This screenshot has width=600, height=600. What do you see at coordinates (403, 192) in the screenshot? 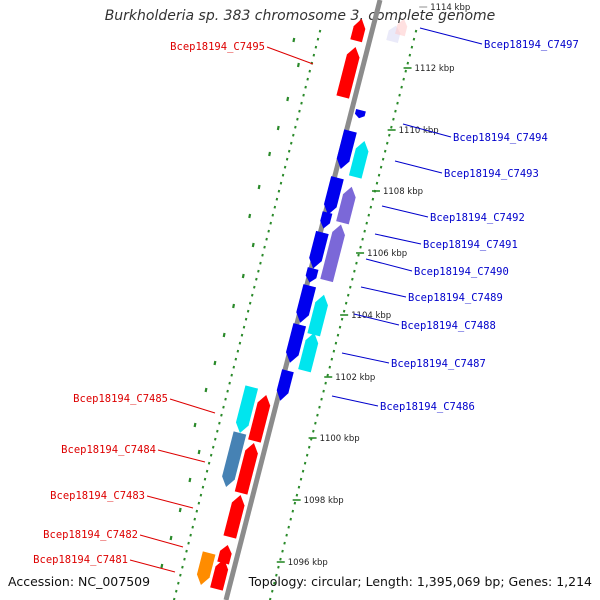
I see `tick-label: 1108 kbp` at bounding box center [403, 192].